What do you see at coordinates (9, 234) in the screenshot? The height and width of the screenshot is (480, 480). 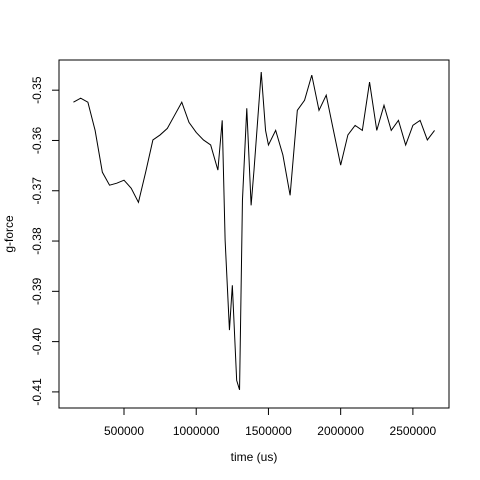 I see `y-axis-label: g-force` at bounding box center [9, 234].